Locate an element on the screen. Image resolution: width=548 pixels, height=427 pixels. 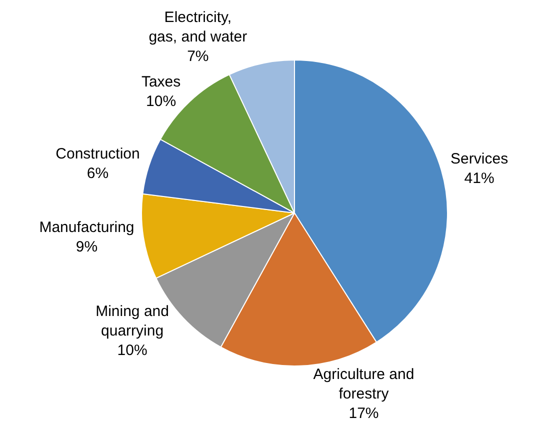
data-label: 41% is located at coordinates (479, 179).